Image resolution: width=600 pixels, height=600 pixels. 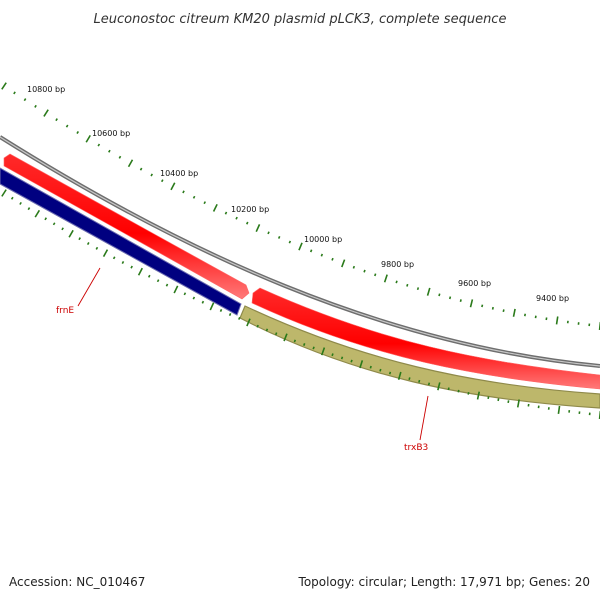 I want to click on tick-label-10000: 10000 bp, so click(x=323, y=239).